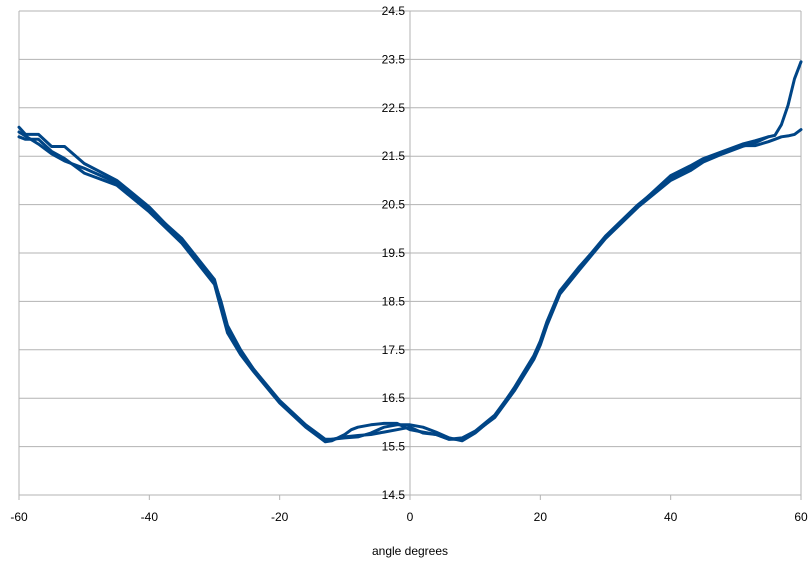 The image size is (811, 565). I want to click on x-tick-label: -20, so click(280, 517).